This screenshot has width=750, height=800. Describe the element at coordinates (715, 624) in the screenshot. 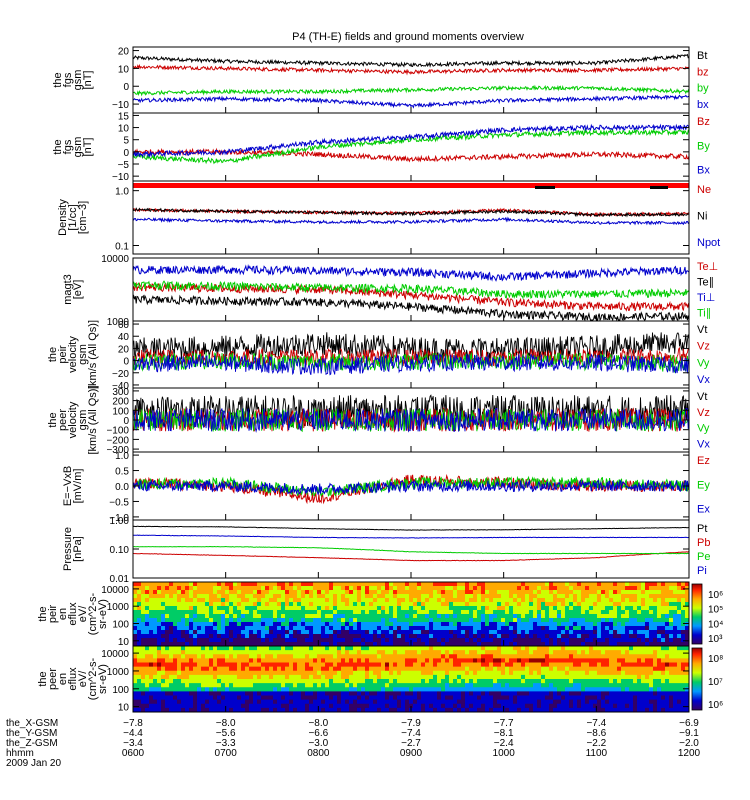

I see `colorbar-label: 10⁴` at that location.